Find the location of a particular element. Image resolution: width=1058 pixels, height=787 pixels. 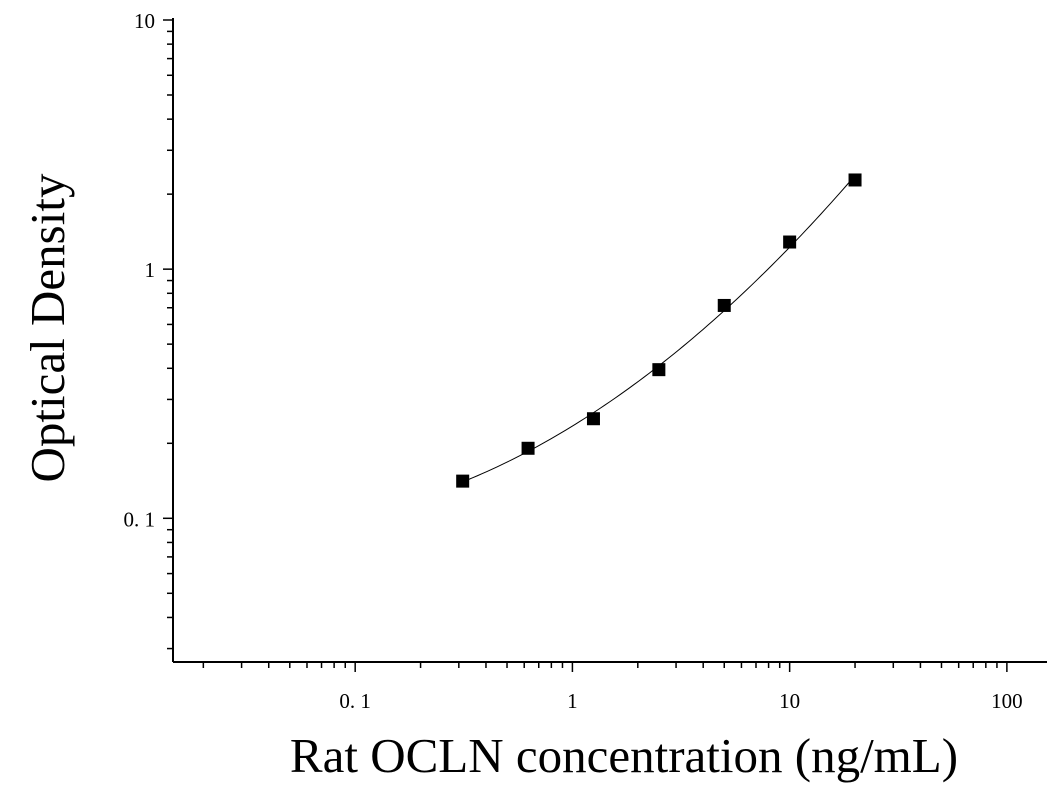

x-axis-title: Rat OCLN concentration (ng/mL) is located at coordinates (624, 755).